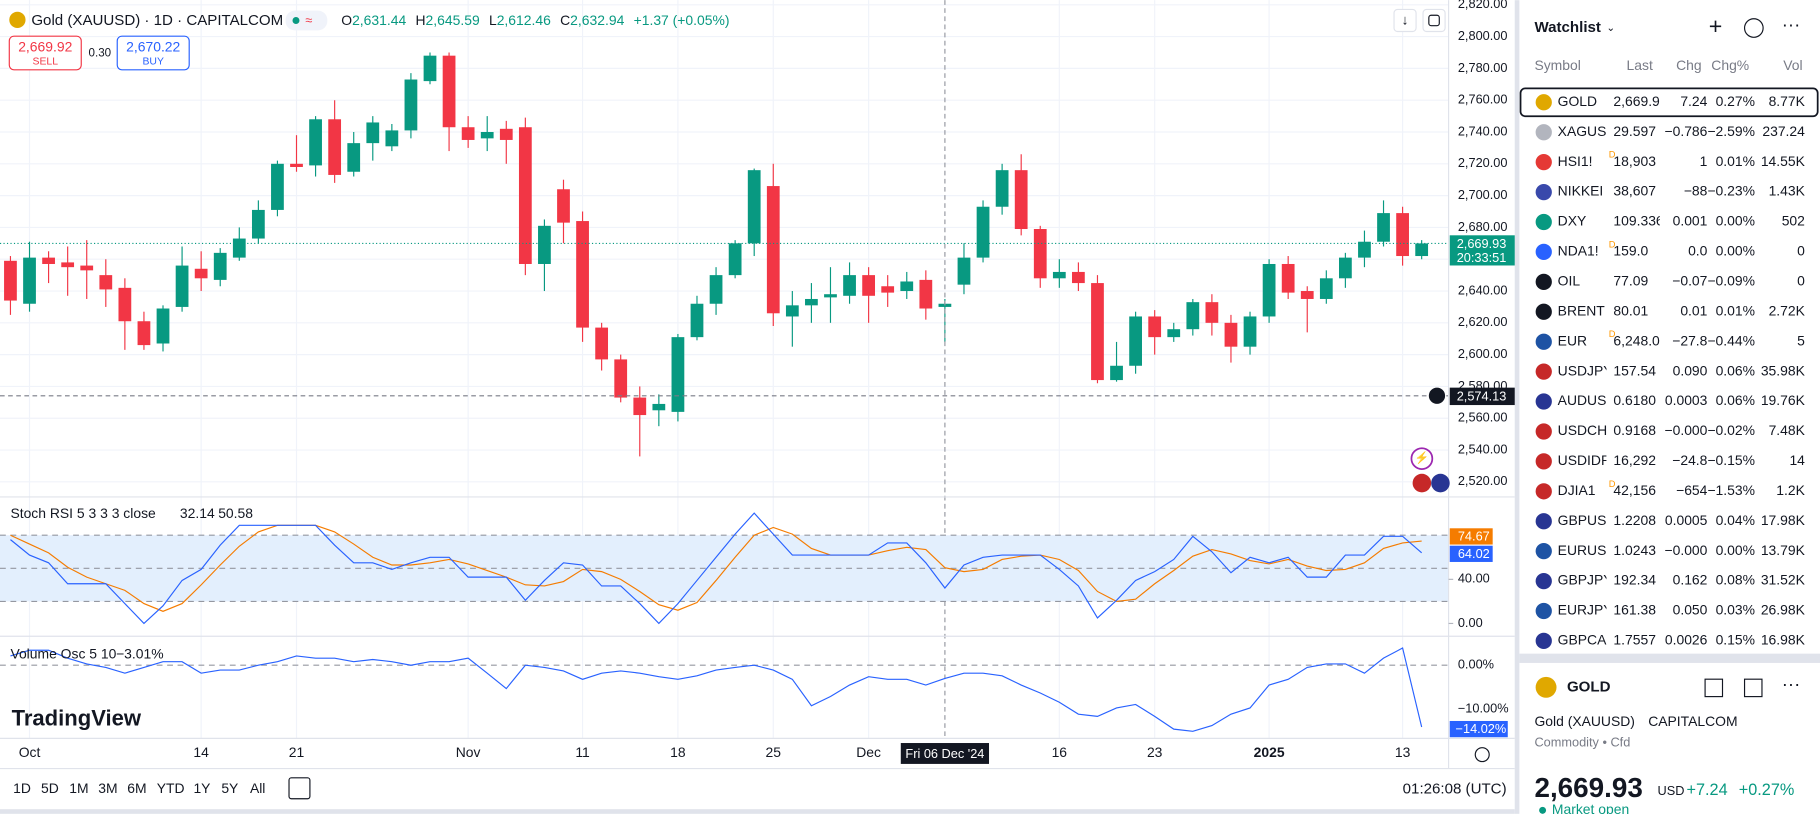 The width and height of the screenshot is (1820, 814). Describe the element at coordinates (299, 788) in the screenshot. I see `date-range-icon` at that location.